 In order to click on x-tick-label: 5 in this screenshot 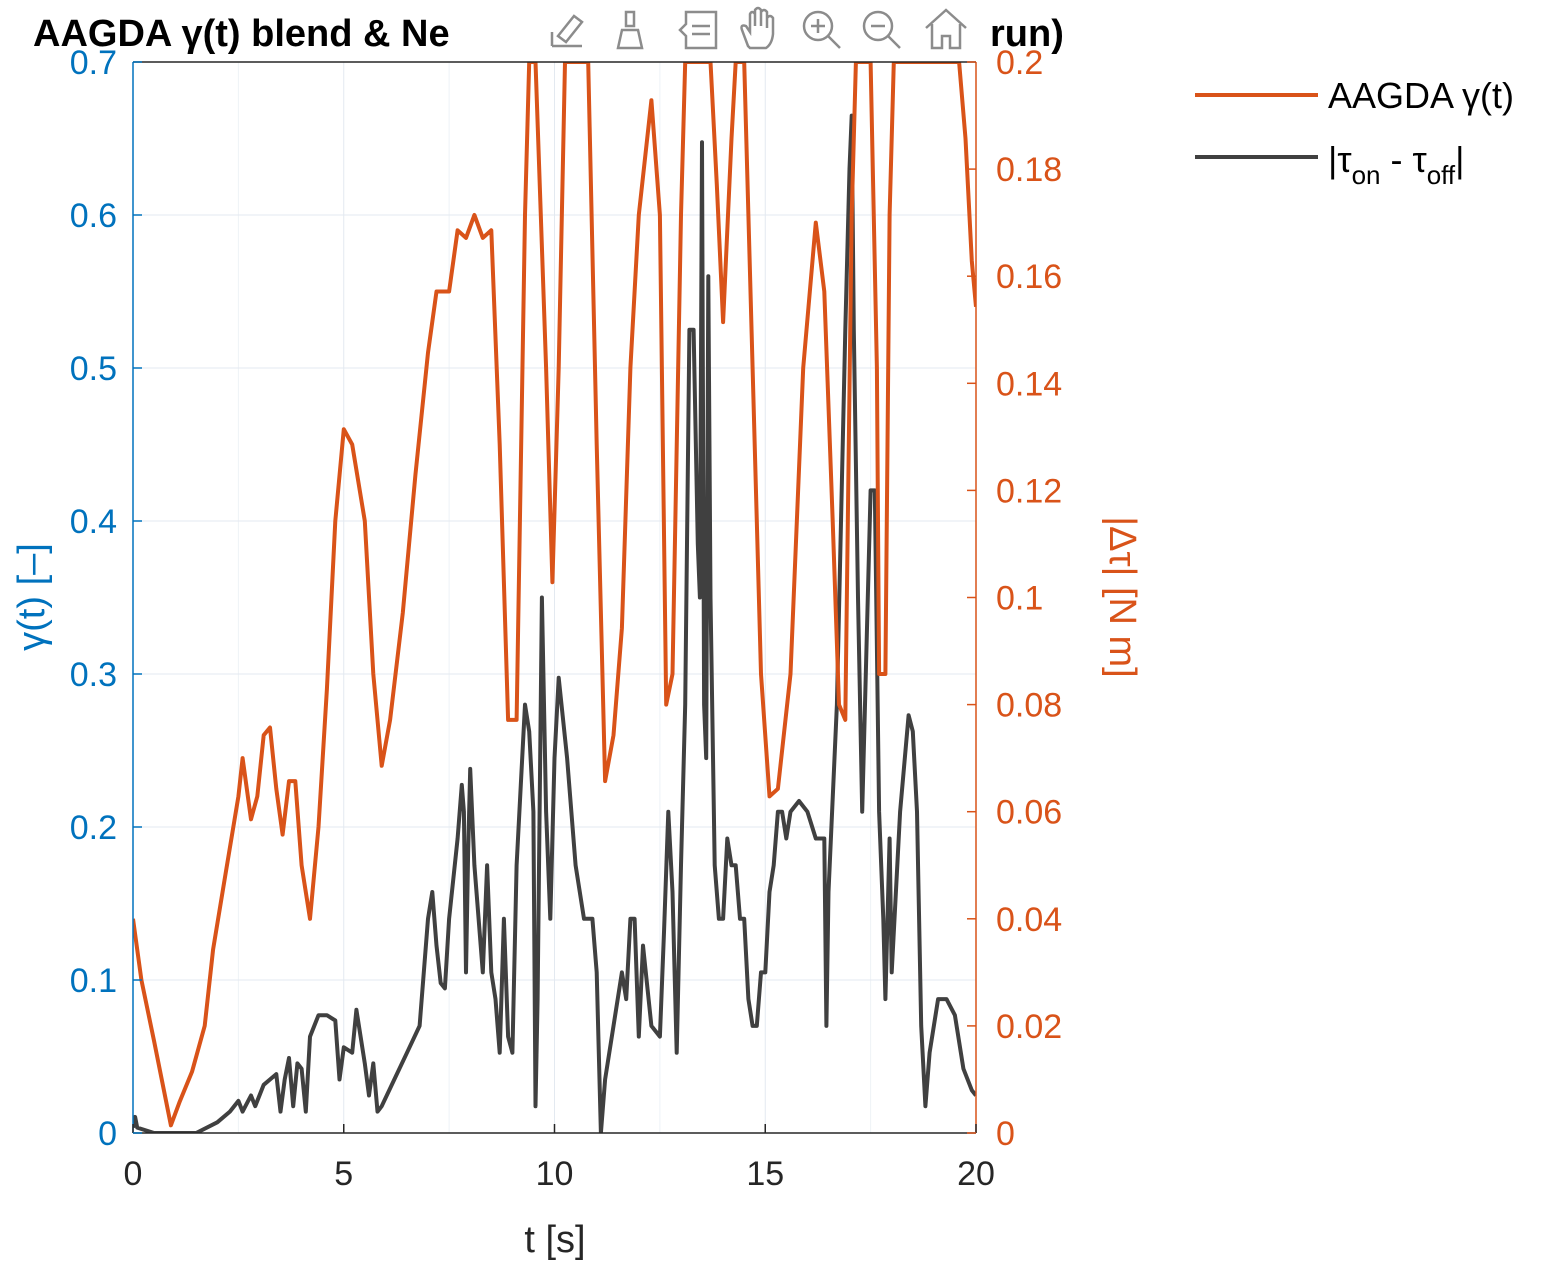, I will do `click(343, 1174)`.